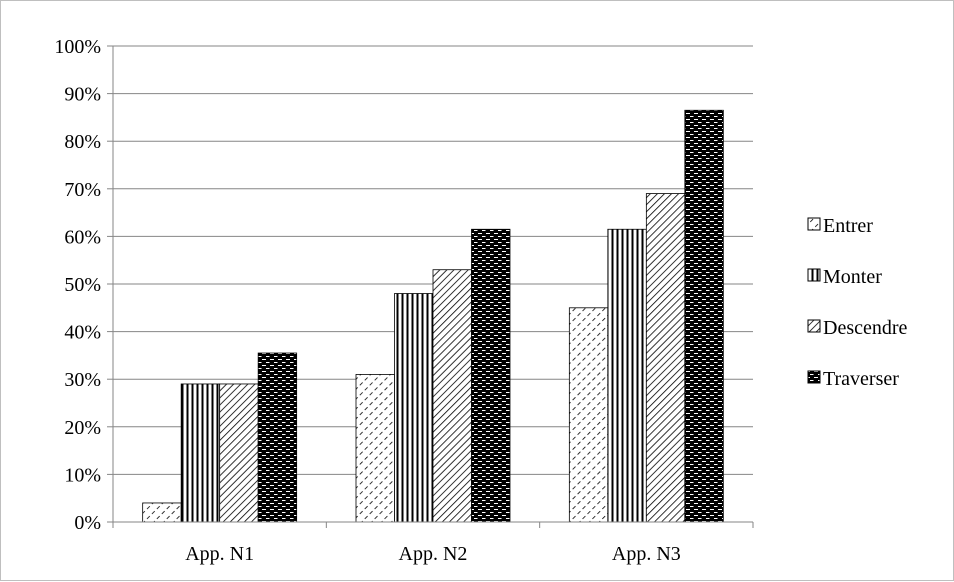 The height and width of the screenshot is (582, 954). Describe the element at coordinates (82, 285) in the screenshot. I see `y-tick-label: 50%` at that location.